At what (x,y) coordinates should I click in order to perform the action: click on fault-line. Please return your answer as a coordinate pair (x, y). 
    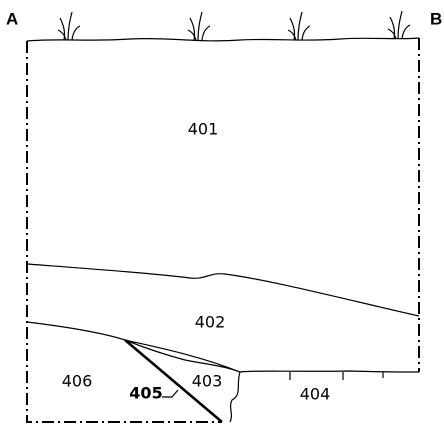
    Looking at the image, I should click on (173, 381).